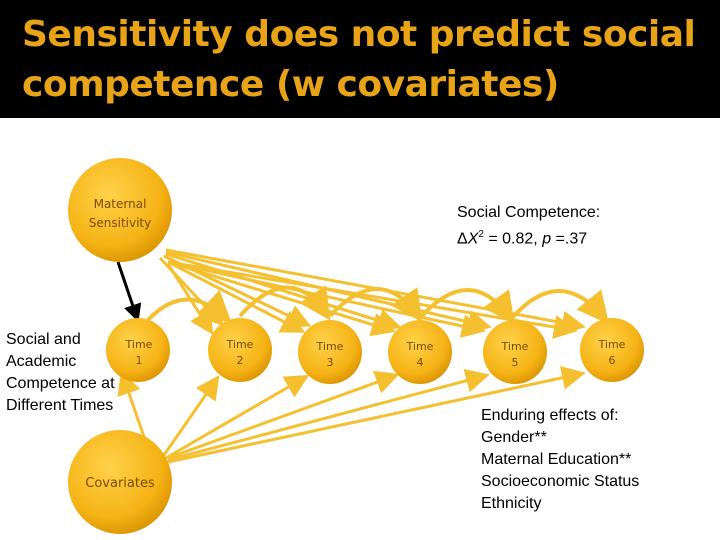 The width and height of the screenshot is (720, 540). Describe the element at coordinates (612, 360) in the screenshot. I see `node-time-6-line2: 6` at that location.